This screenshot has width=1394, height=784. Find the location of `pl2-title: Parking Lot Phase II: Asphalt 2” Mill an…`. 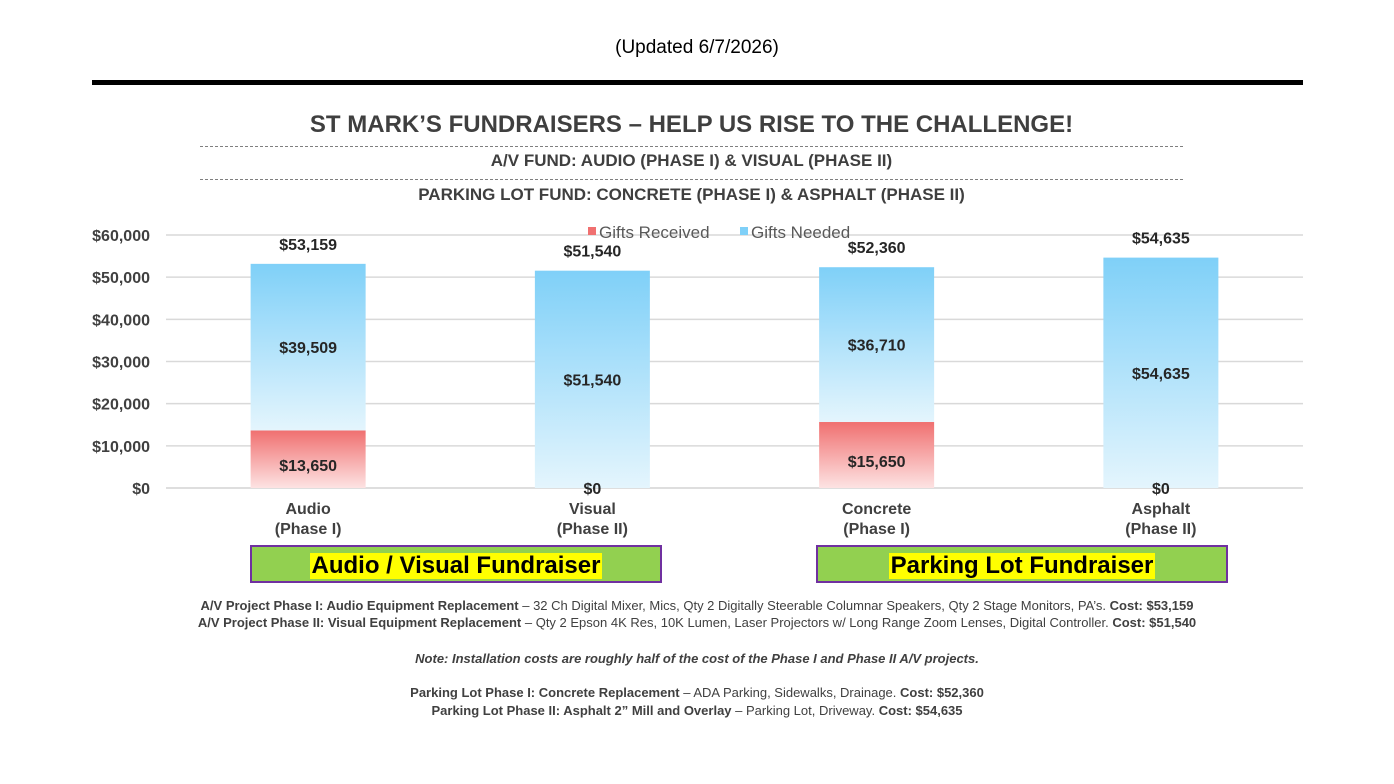

pl2-title: Parking Lot Phase II: Asphalt 2” Mill an… is located at coordinates (581, 710).